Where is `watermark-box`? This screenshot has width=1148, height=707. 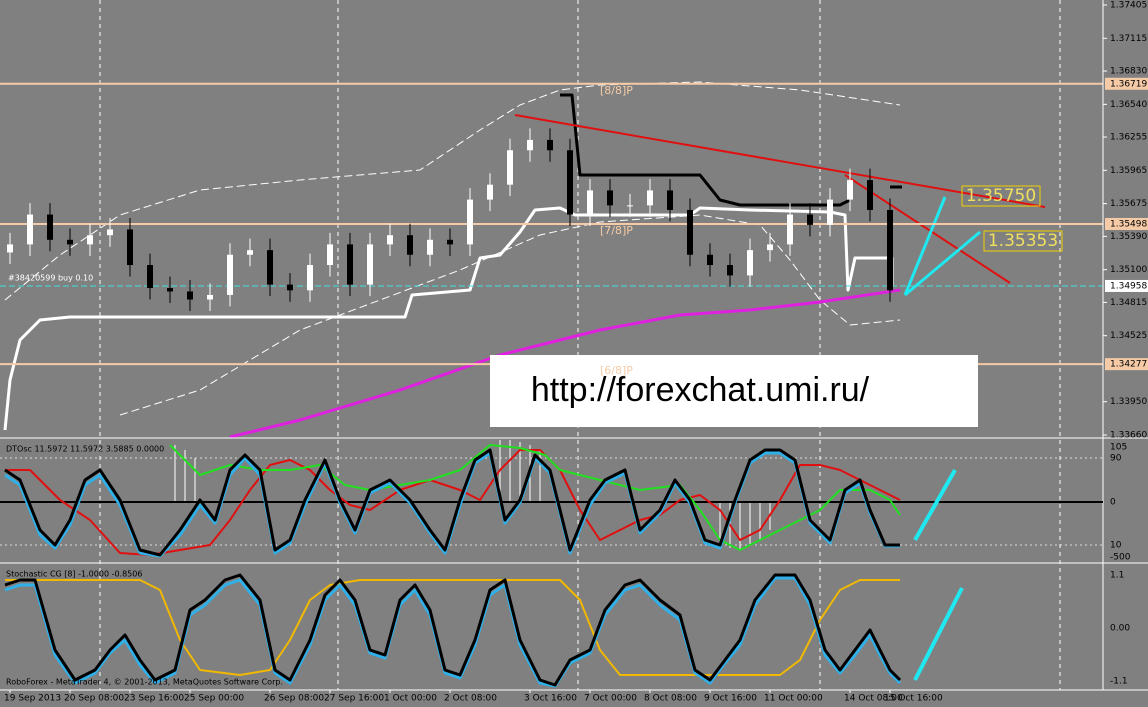
watermark-box is located at coordinates (734, 391).